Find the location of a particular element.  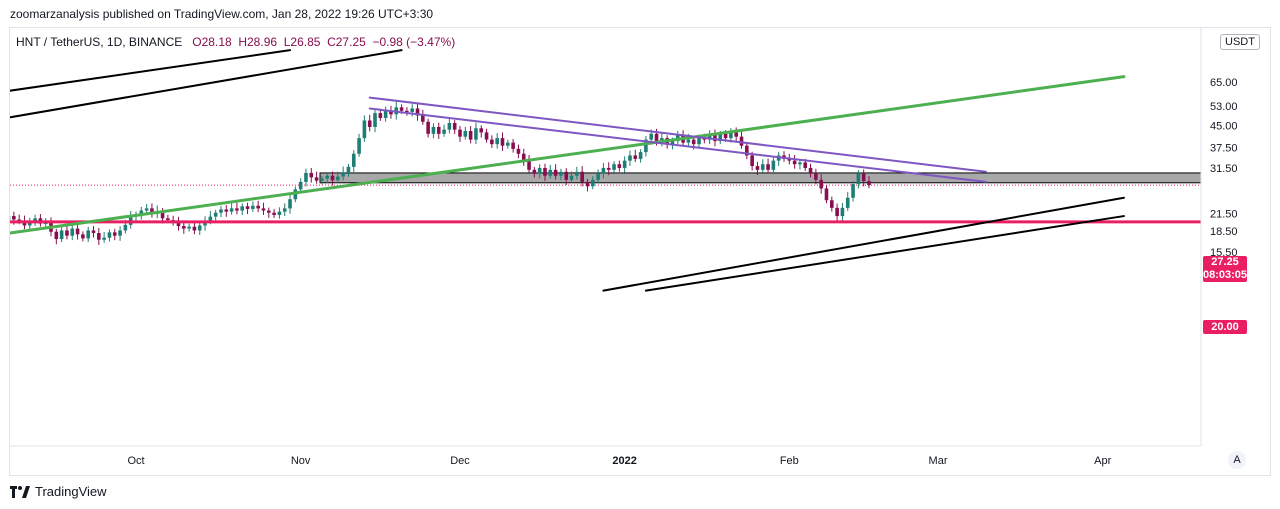

price-tick-label: 21.50 is located at coordinates (1224, 214).